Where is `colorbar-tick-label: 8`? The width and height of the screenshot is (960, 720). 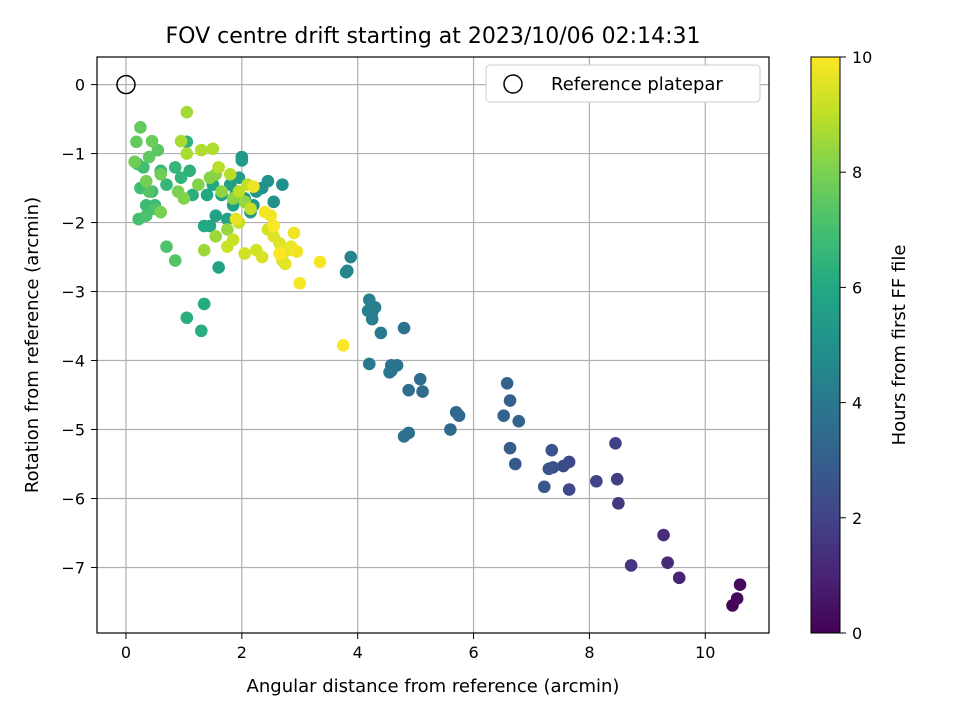
colorbar-tick-label: 8 is located at coordinates (857, 172).